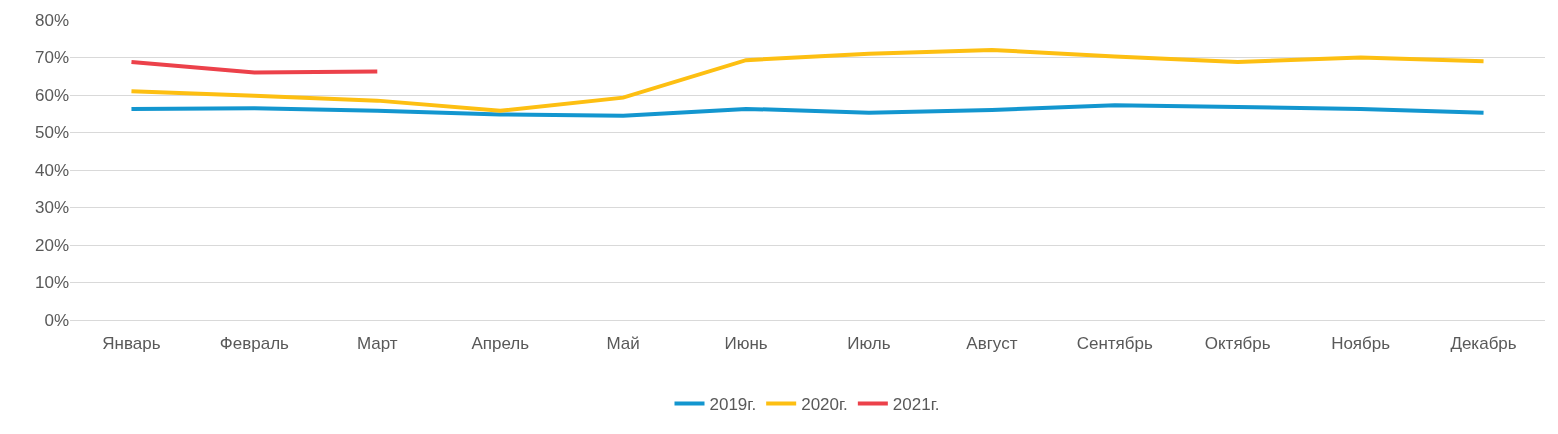 This screenshot has height=434, width=1558. I want to click on x-tick-label: Ноябрь, so click(1361, 344).